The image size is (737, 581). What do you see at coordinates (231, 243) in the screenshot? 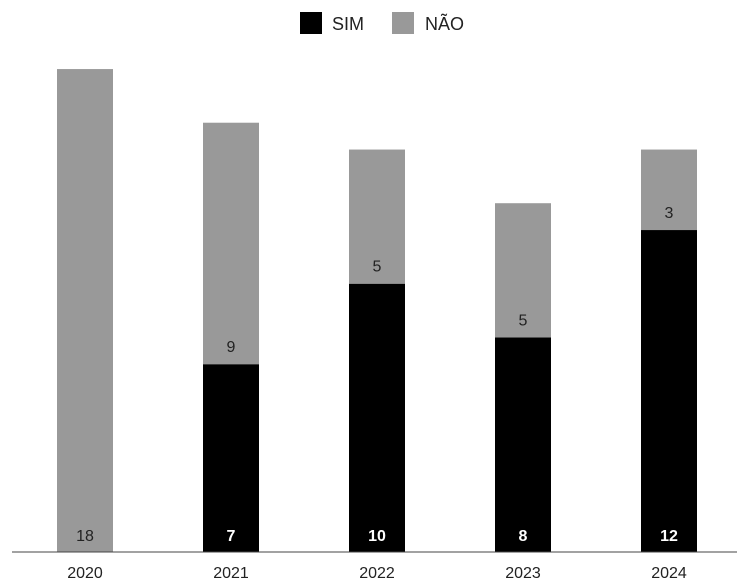
I see `bar-nao-2021` at bounding box center [231, 243].